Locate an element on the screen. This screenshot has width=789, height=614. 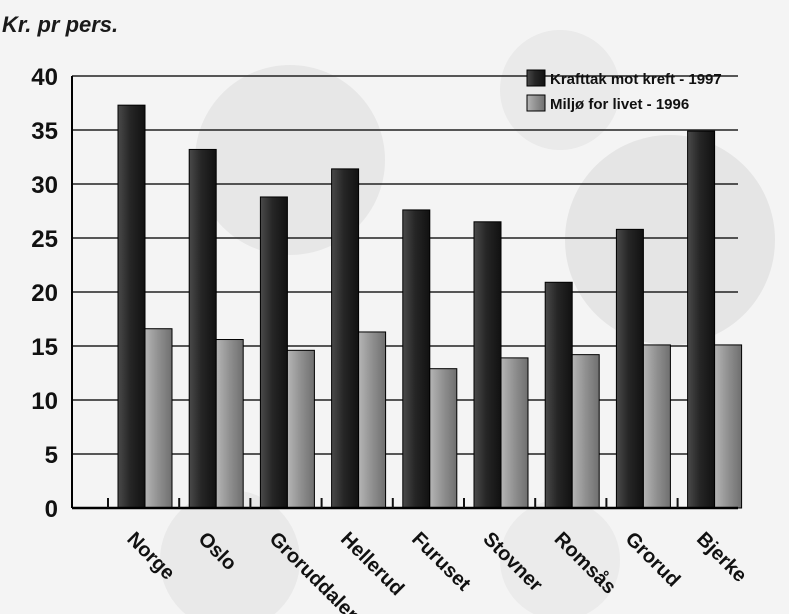
bar-hellerud-krafttak is located at coordinates (345, 338).